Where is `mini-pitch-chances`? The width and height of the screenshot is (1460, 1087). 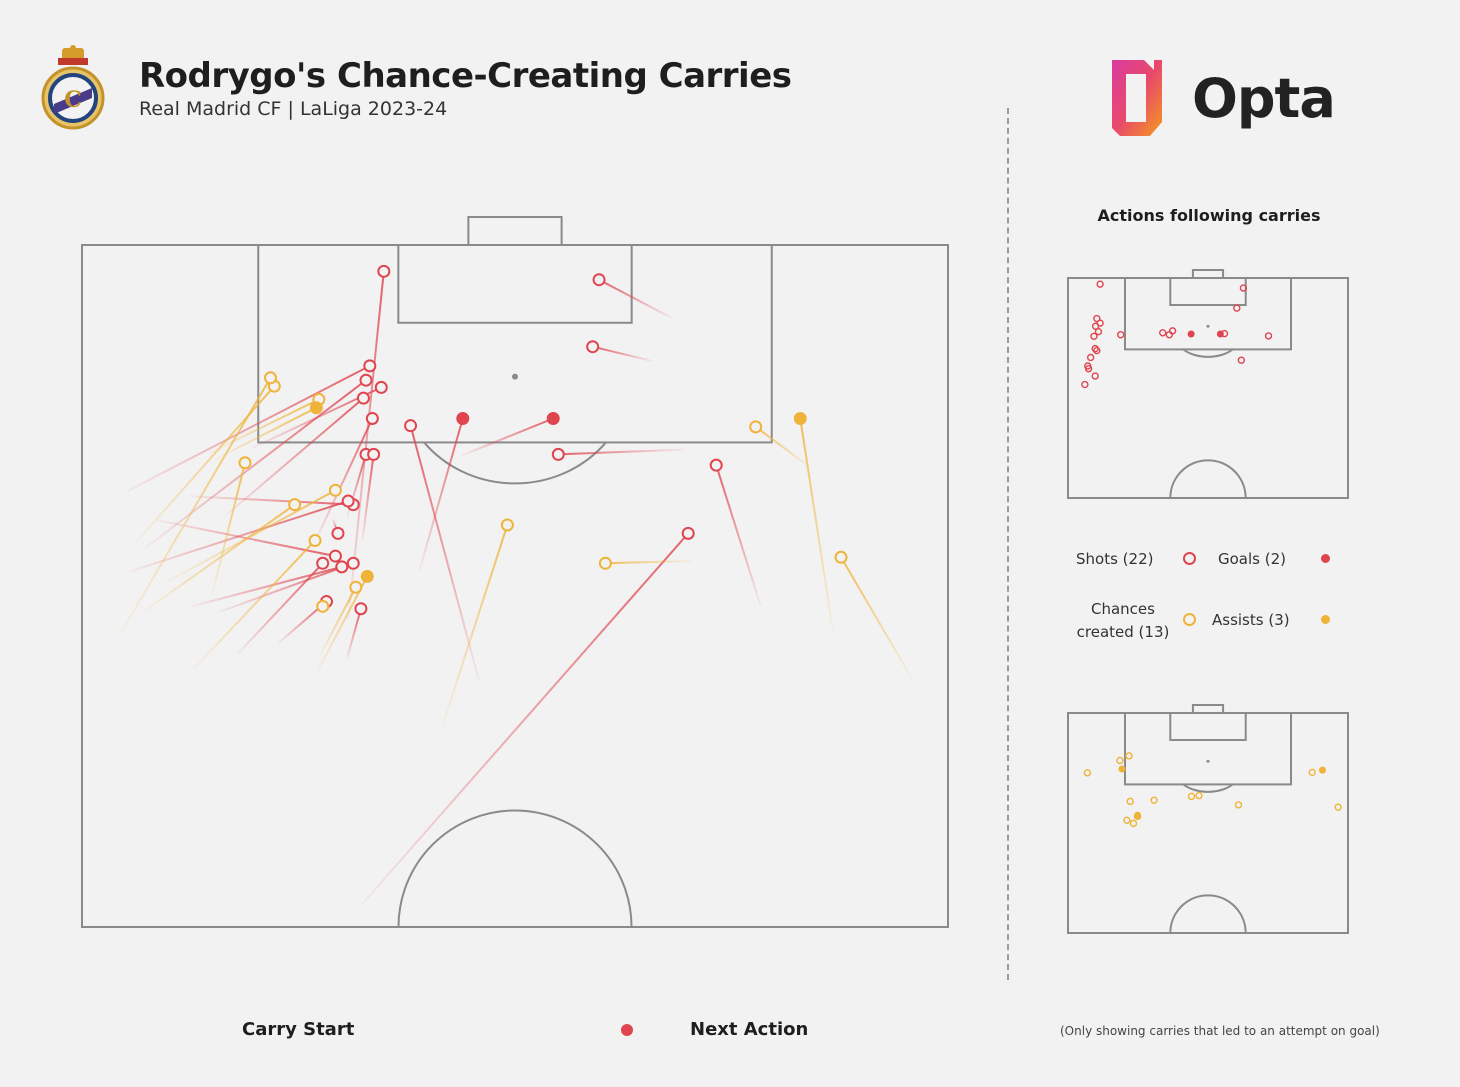 mini-pitch-chances is located at coordinates (1208, 819).